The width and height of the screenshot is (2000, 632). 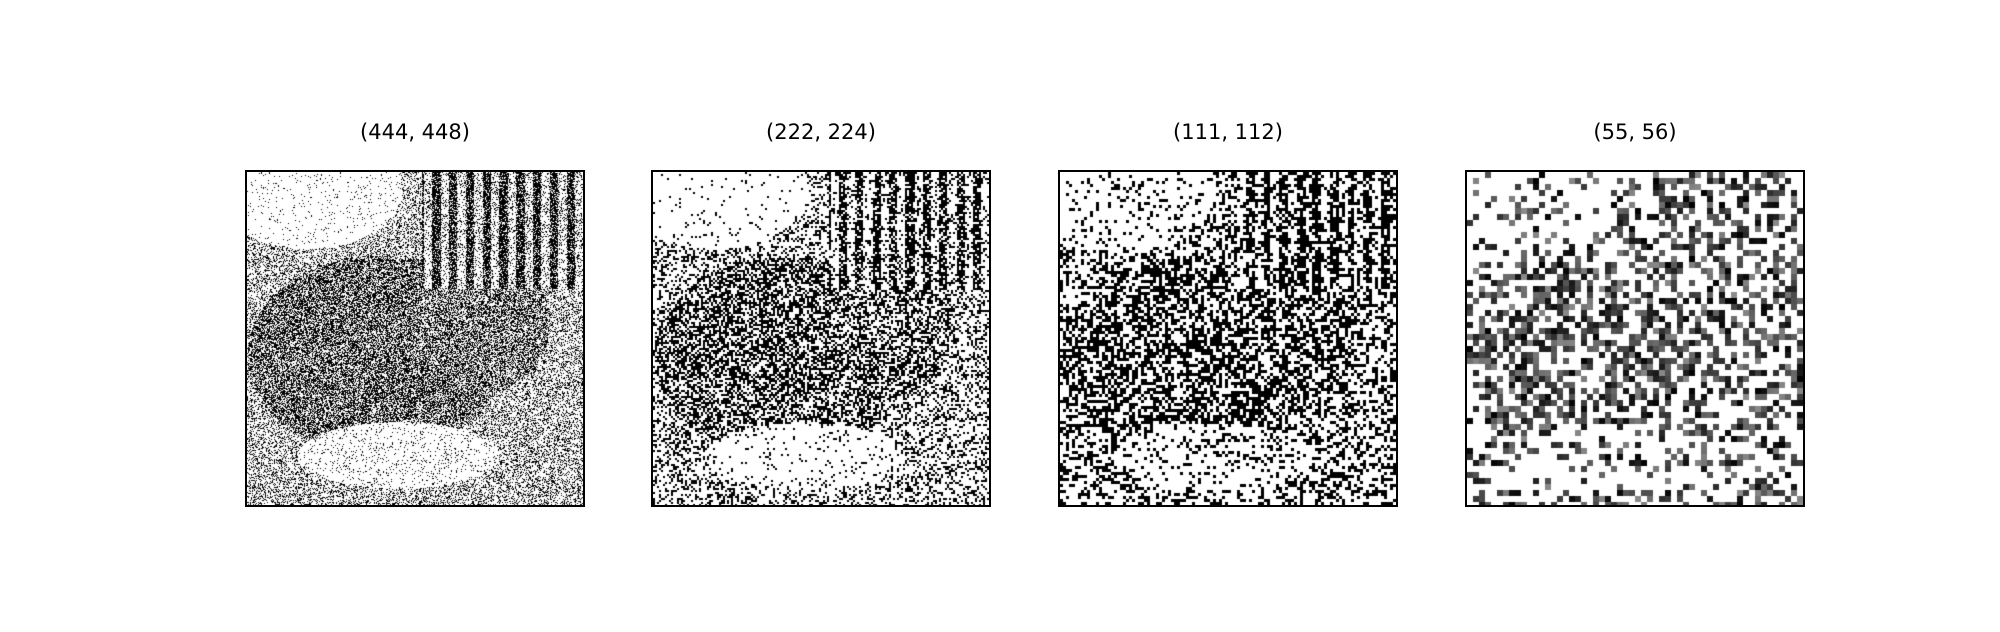 I want to click on cat-edge-image-111x112, so click(x=1228, y=338).